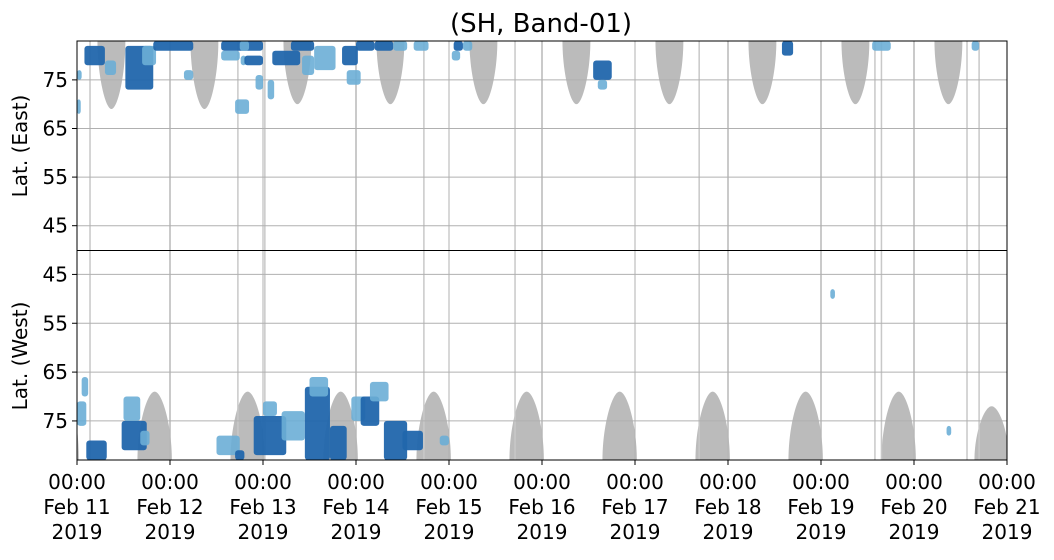  Describe the element at coordinates (60, 250) in the screenshot. I see `y-tick-labels: 45 55 65 75 45 55 65 75` at that location.